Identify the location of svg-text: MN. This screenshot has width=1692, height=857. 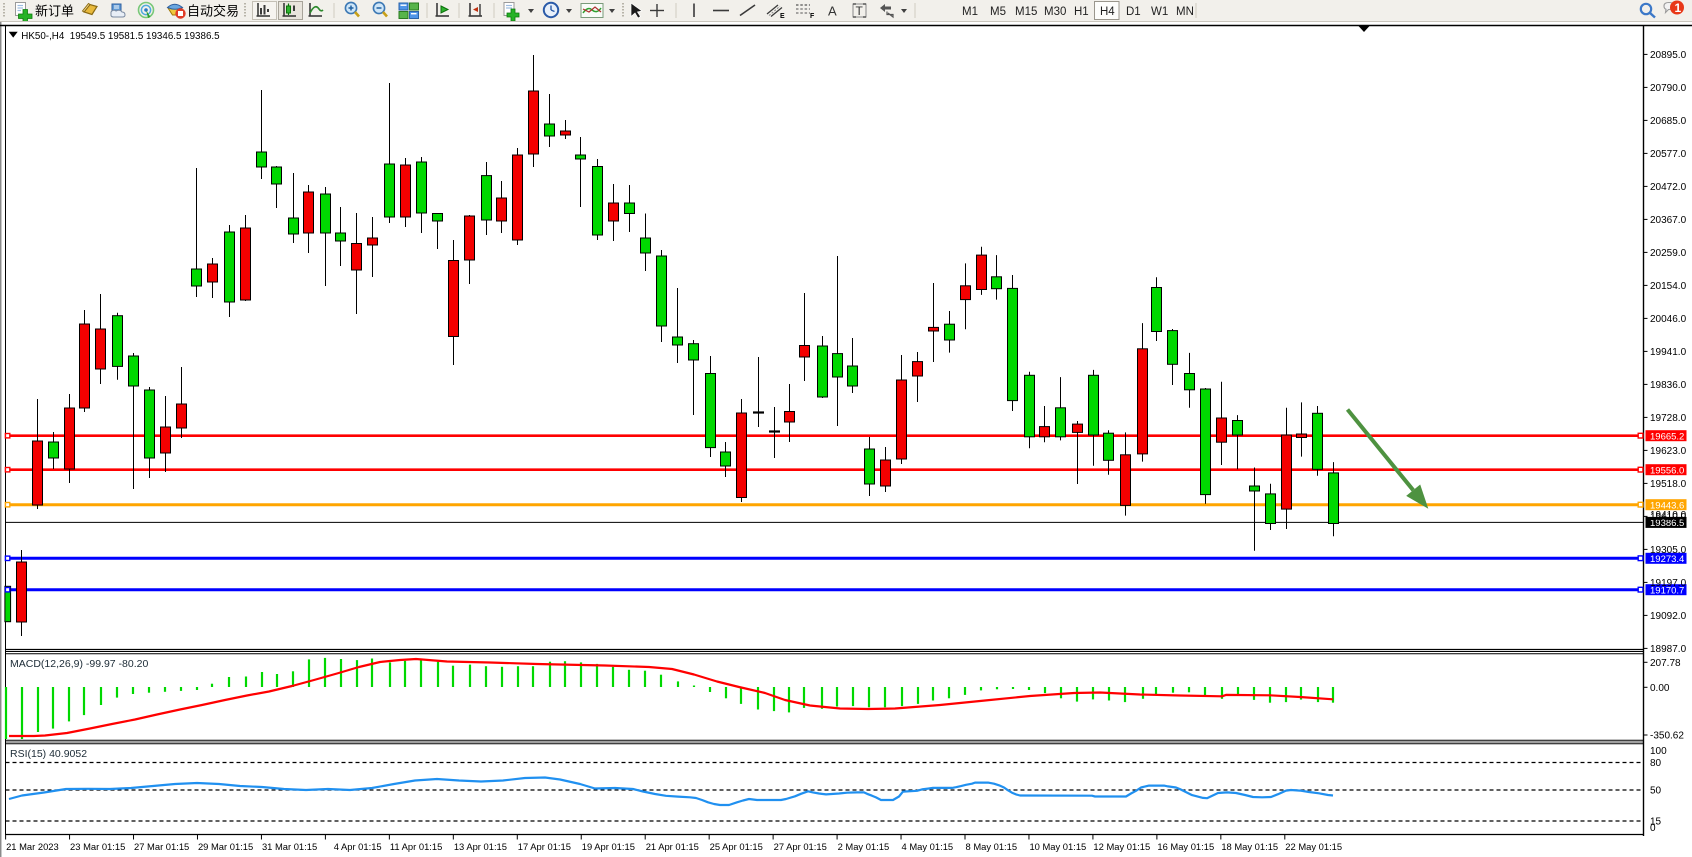
(1185, 12).